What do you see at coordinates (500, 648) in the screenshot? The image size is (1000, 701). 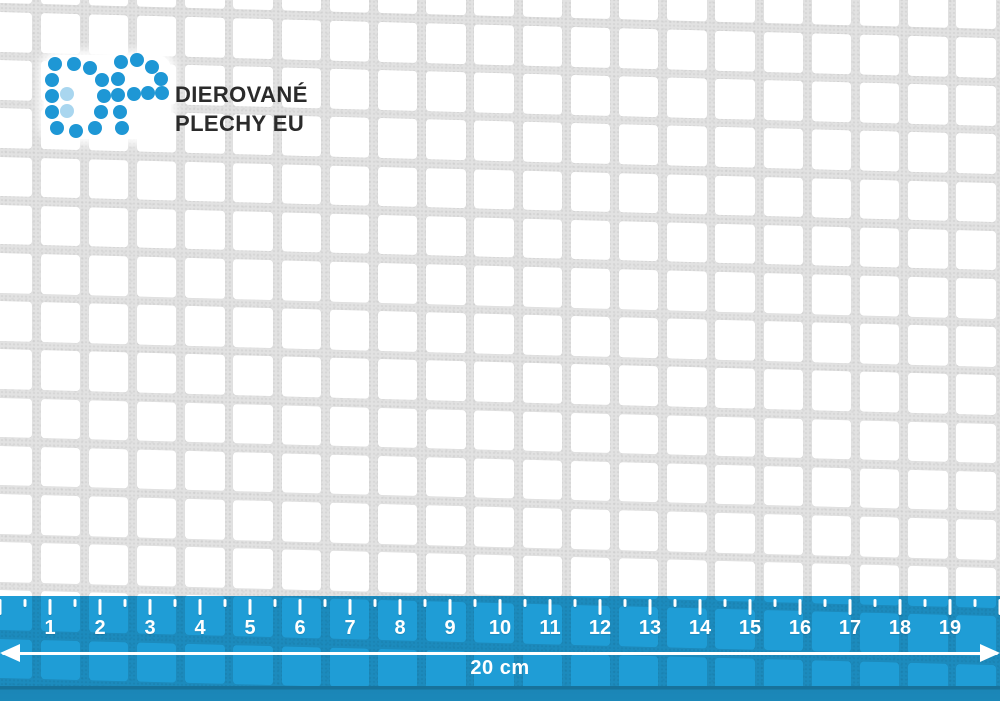 I see `ruler-marks: 20 cm 1 2 3 4 5 6 7 8 9 10 11 12 13 14 15 16 17 18 19` at bounding box center [500, 648].